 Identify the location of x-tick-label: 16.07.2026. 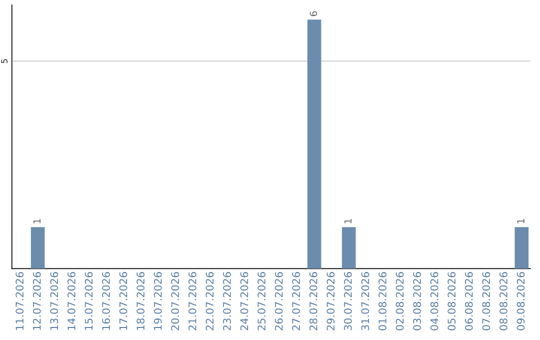
(106, 301).